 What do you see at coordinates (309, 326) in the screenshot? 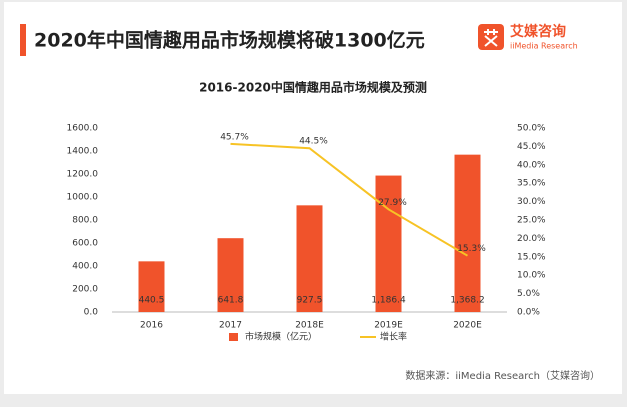
I see `x-tick-label: 2018E` at bounding box center [309, 326].